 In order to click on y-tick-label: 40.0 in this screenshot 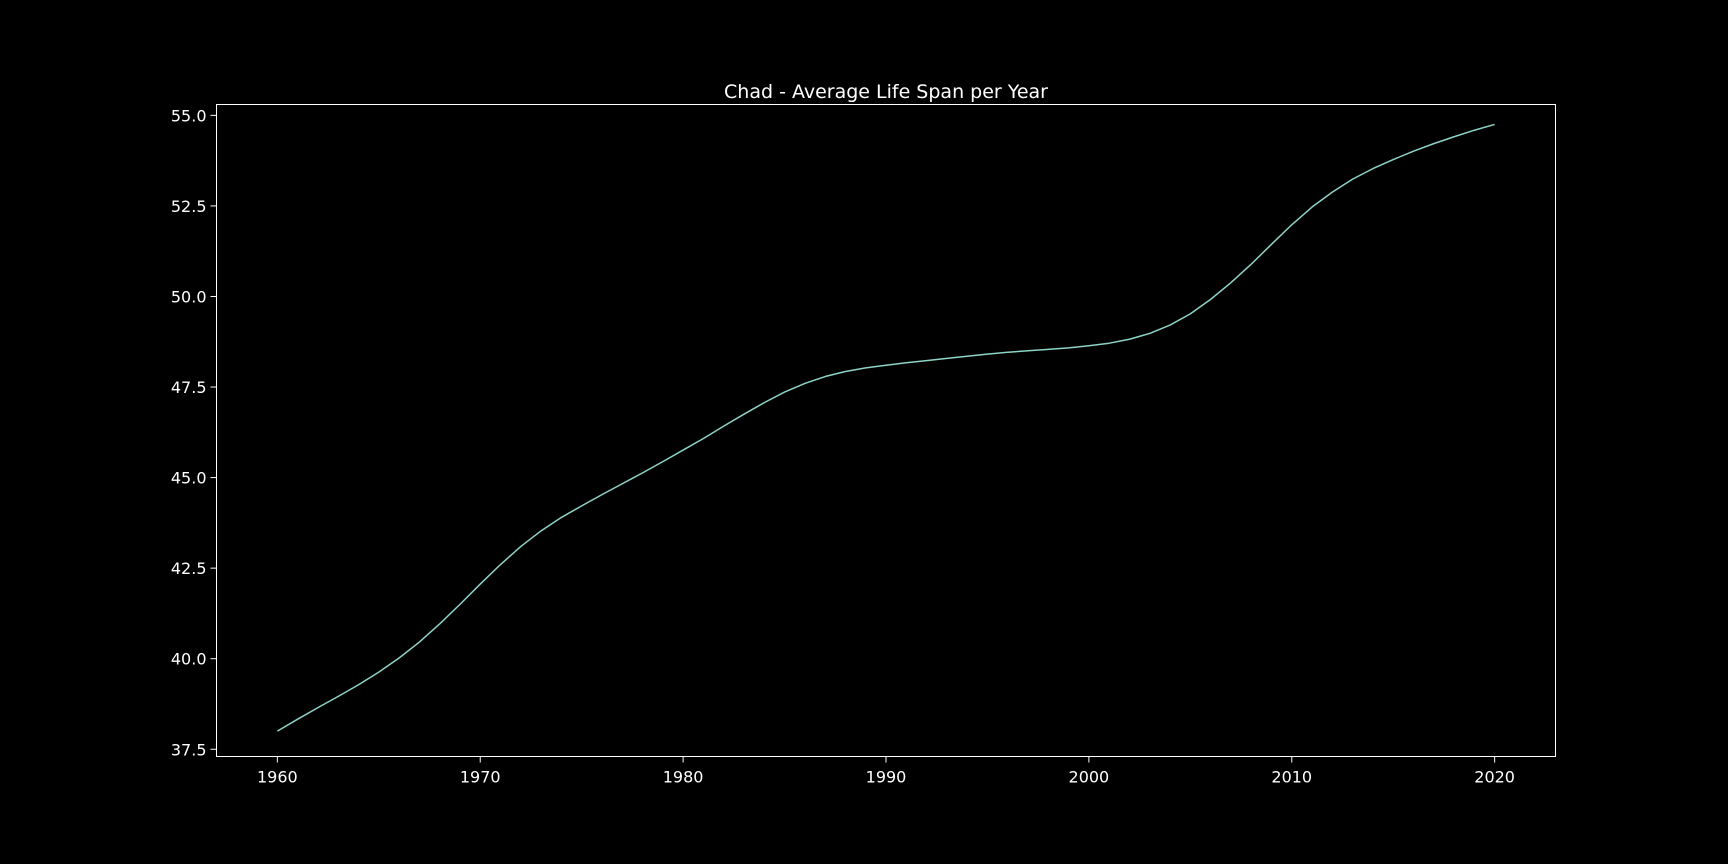, I will do `click(189, 659)`.